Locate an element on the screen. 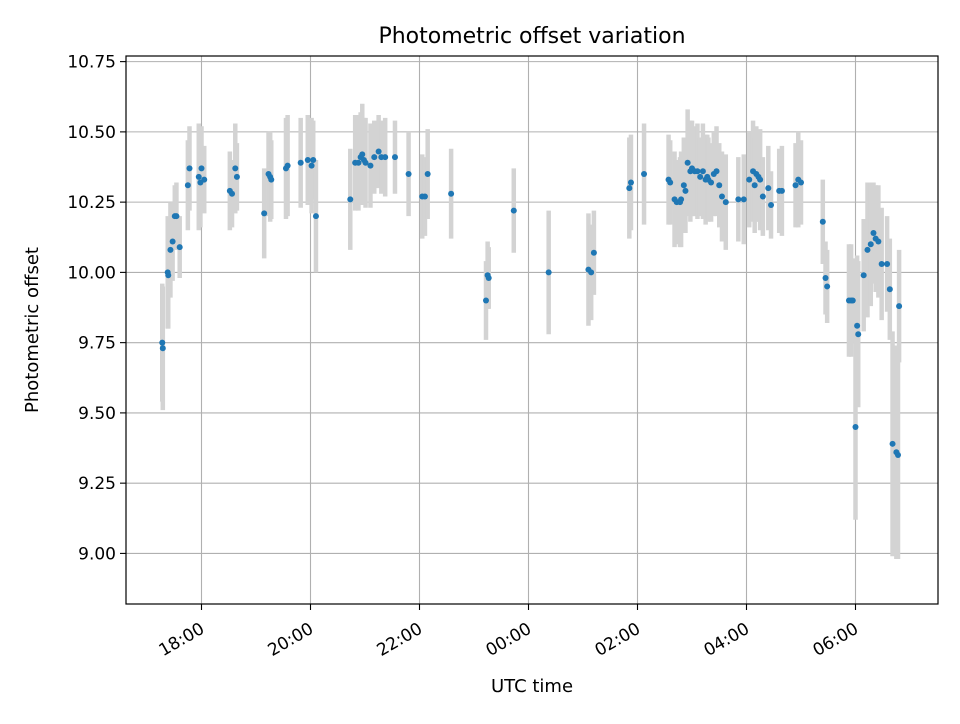 Image resolution: width=960 pixels, height=724 pixels. y-tick-label: 10.75 is located at coordinates (91, 63).